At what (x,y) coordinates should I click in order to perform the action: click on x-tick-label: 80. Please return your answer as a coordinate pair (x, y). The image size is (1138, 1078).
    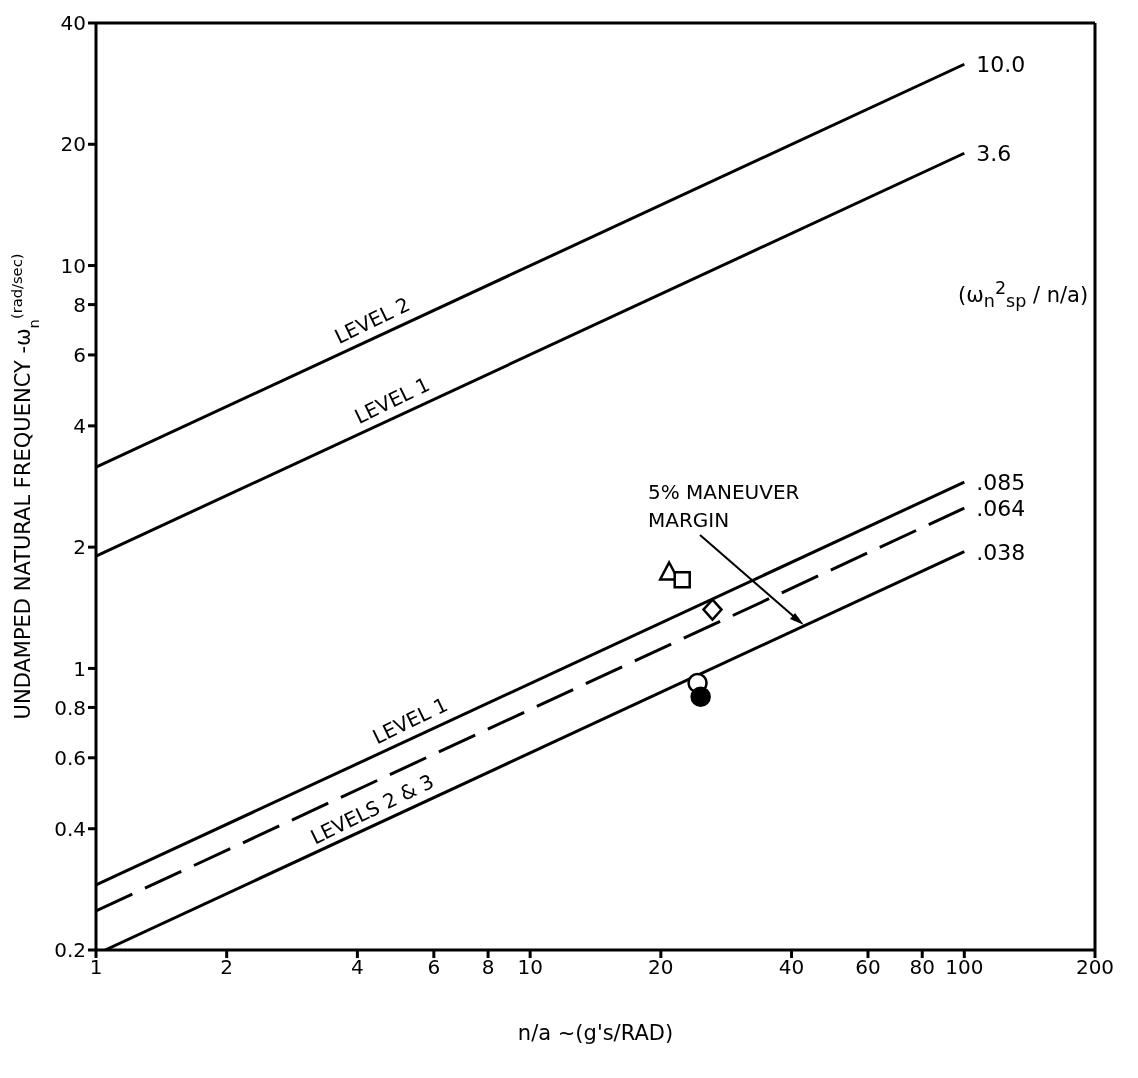
    Looking at the image, I should click on (922, 967).